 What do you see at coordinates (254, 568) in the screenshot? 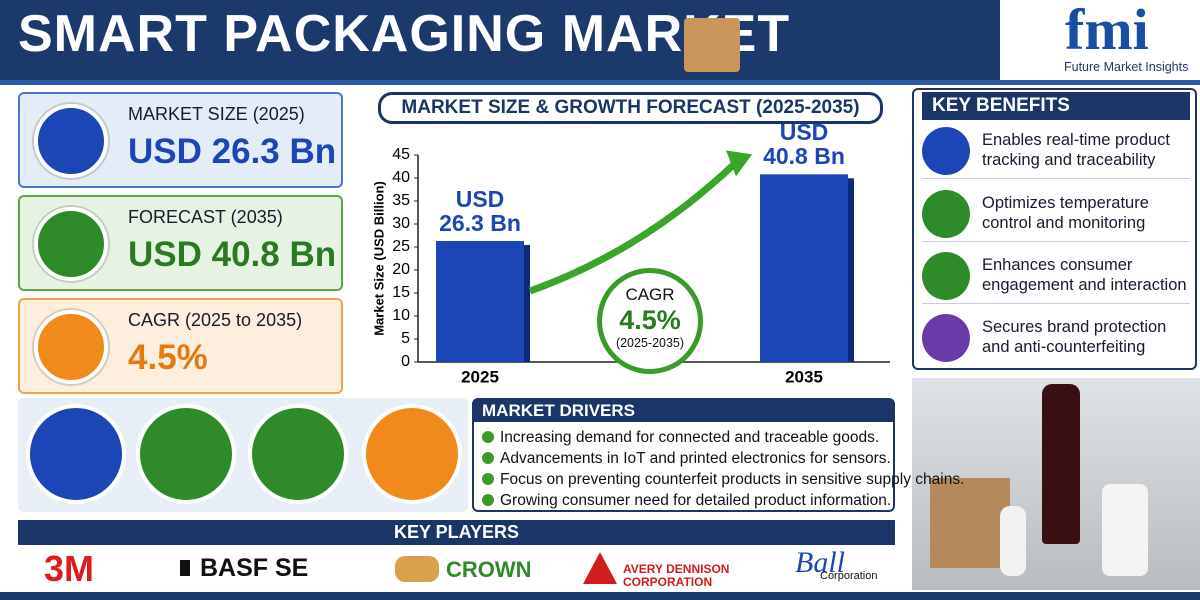
I see `player-name: BASF SE` at bounding box center [254, 568].